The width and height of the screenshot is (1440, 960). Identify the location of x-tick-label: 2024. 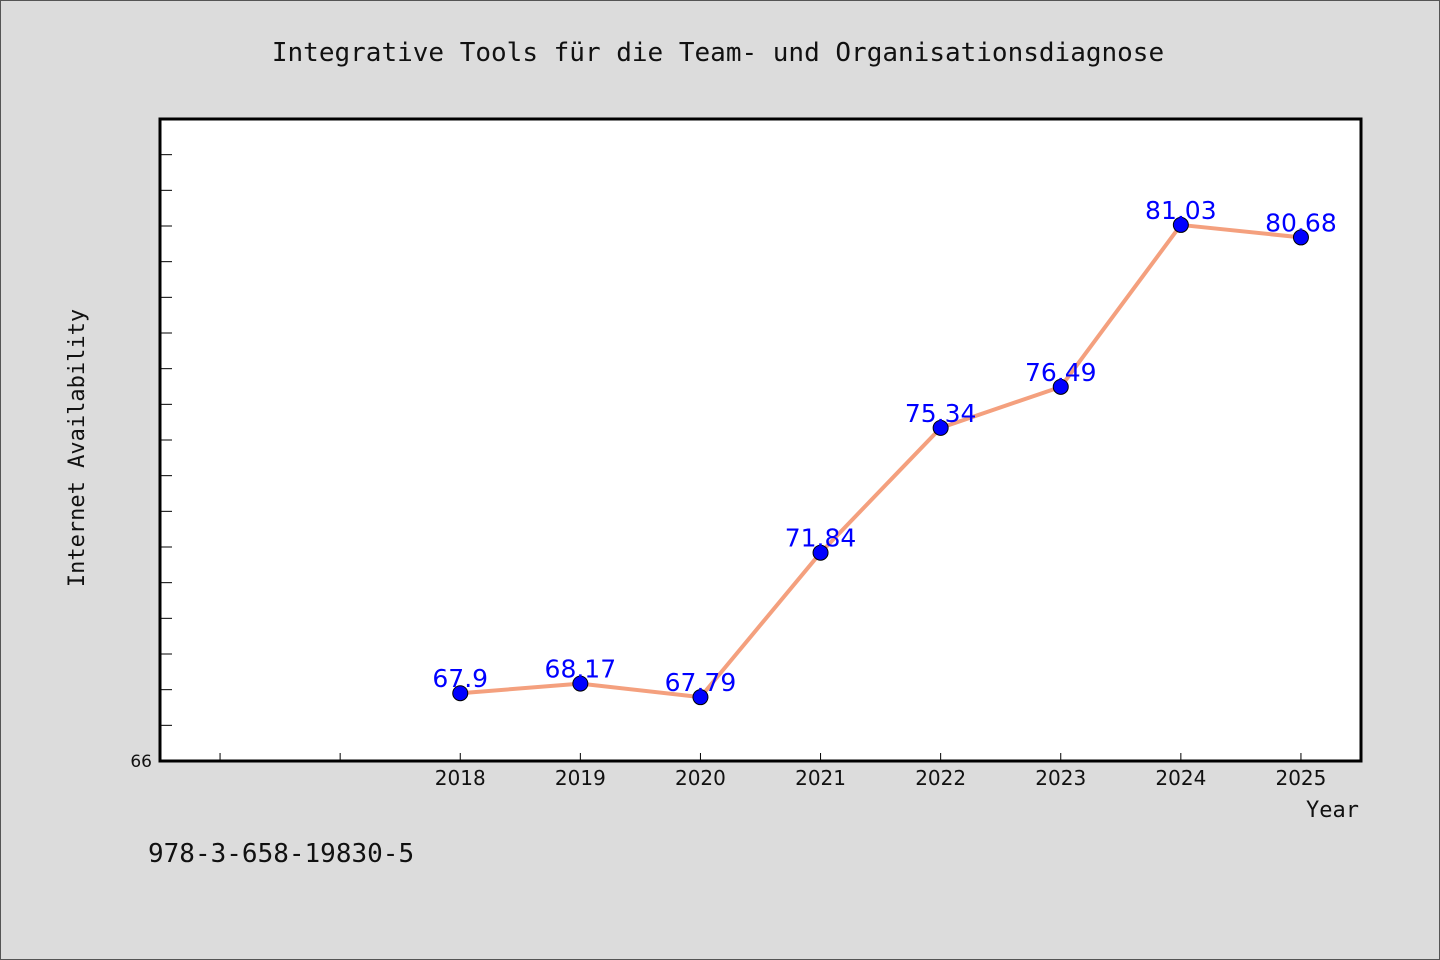
(1180, 778).